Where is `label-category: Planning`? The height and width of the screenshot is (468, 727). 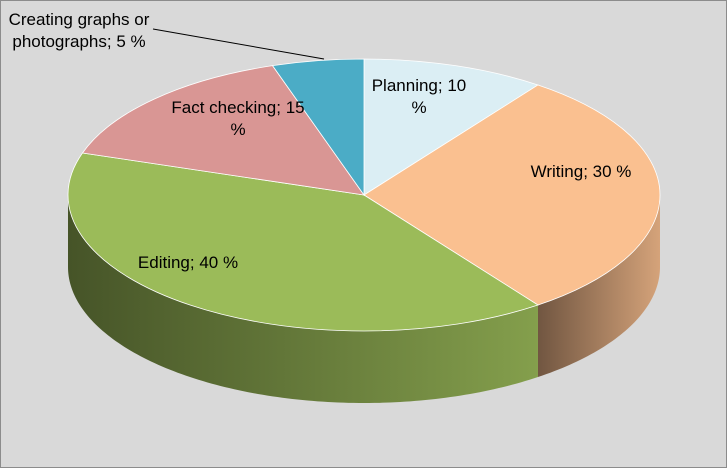
label-category: Planning is located at coordinates (404, 85).